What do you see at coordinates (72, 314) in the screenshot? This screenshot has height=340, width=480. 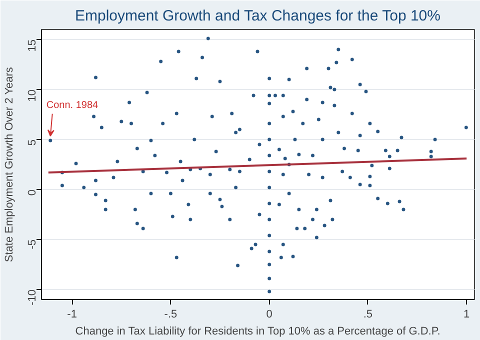 I see `x-tick-label: -1` at bounding box center [72, 314].